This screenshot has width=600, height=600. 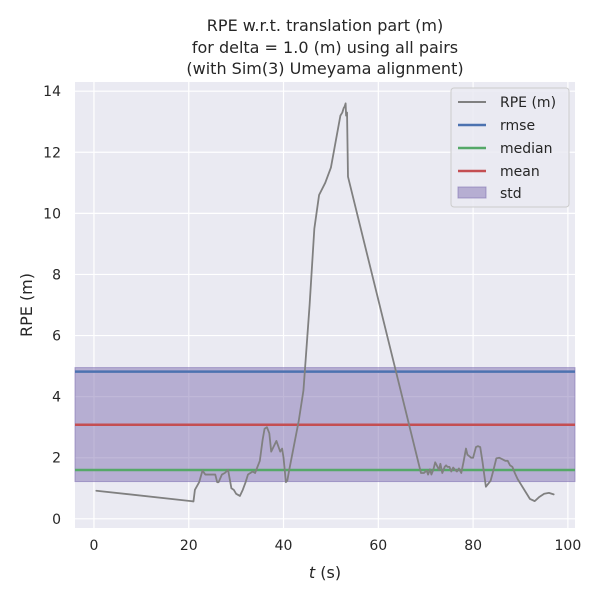 What do you see at coordinates (26, 305) in the screenshot?
I see `y-axis-label: RPE (m)` at bounding box center [26, 305].